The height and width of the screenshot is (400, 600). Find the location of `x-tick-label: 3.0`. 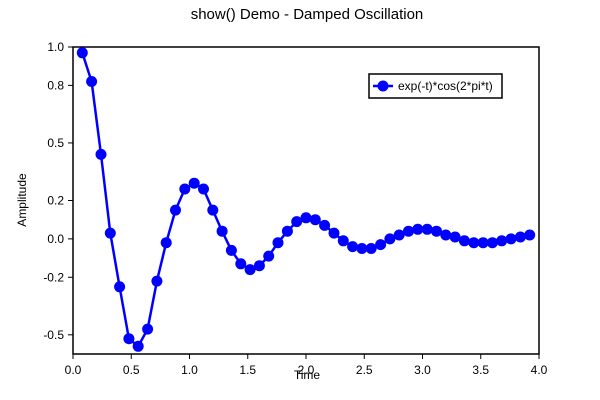

x-tick-label: 3.0 is located at coordinates (422, 370).